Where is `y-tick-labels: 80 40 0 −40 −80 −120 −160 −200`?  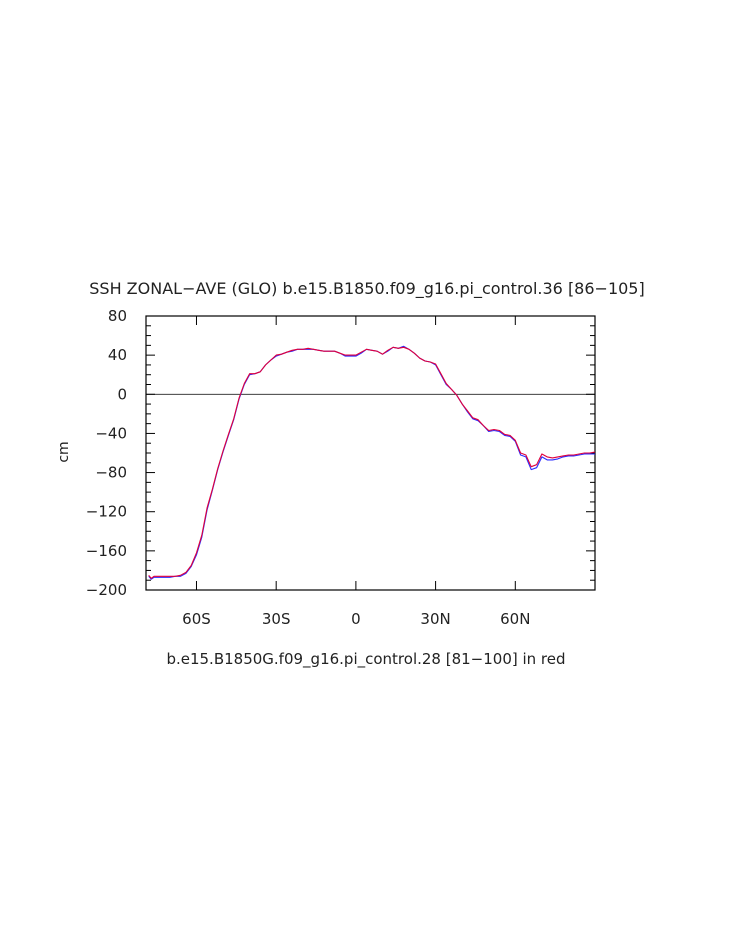
y-tick-labels: 80 40 0 −40 −80 −120 −160 −200 is located at coordinates (106, 453).